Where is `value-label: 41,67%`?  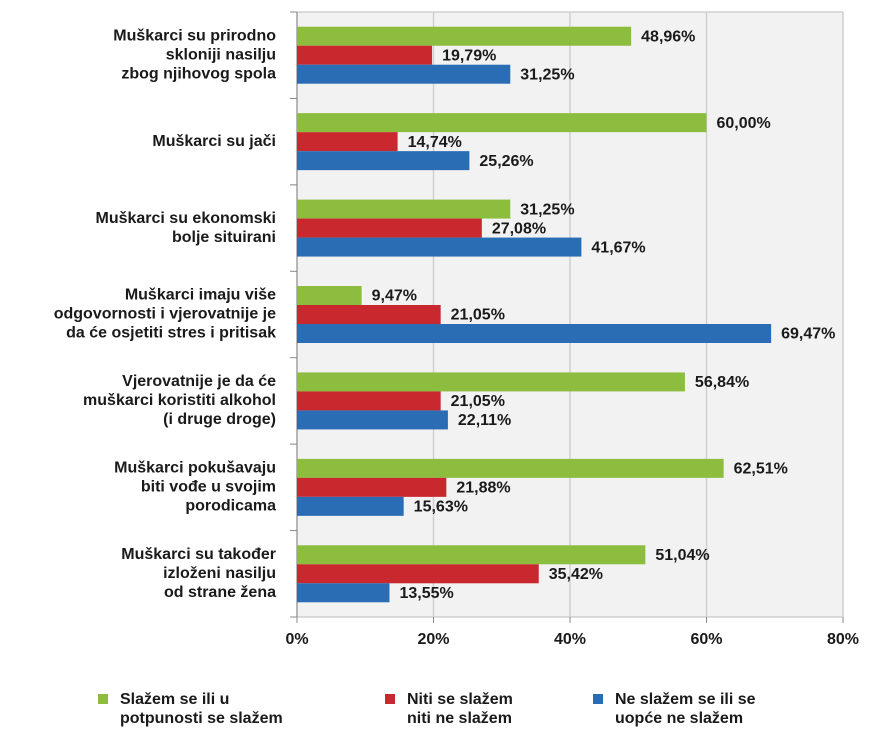
value-label: 41,67% is located at coordinates (618, 247).